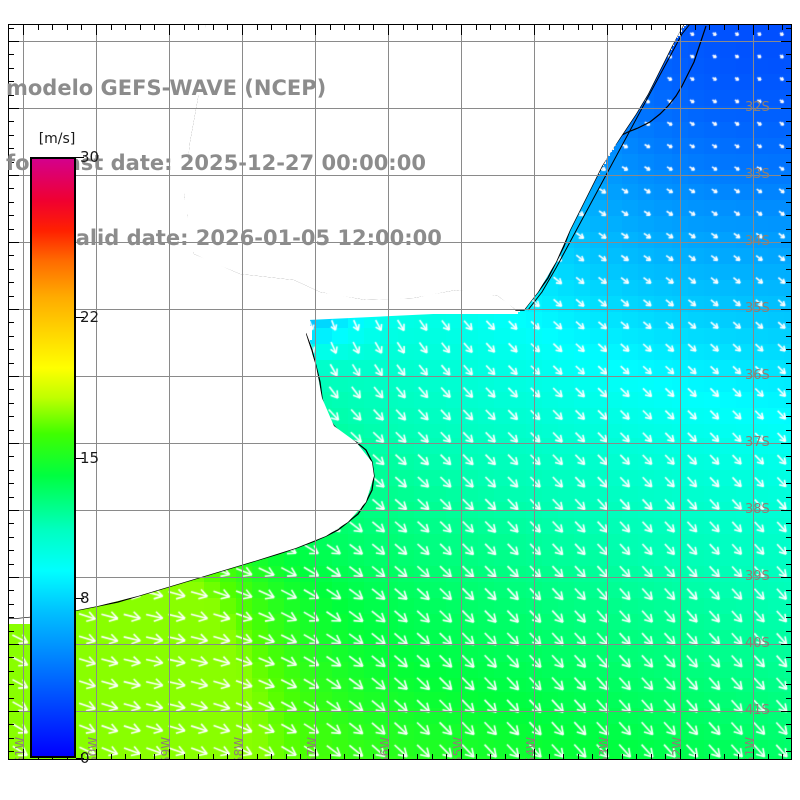 The width and height of the screenshot is (800, 800). Describe the element at coordinates (400, 577) in the screenshot. I see `gridline-lat-39s` at that location.